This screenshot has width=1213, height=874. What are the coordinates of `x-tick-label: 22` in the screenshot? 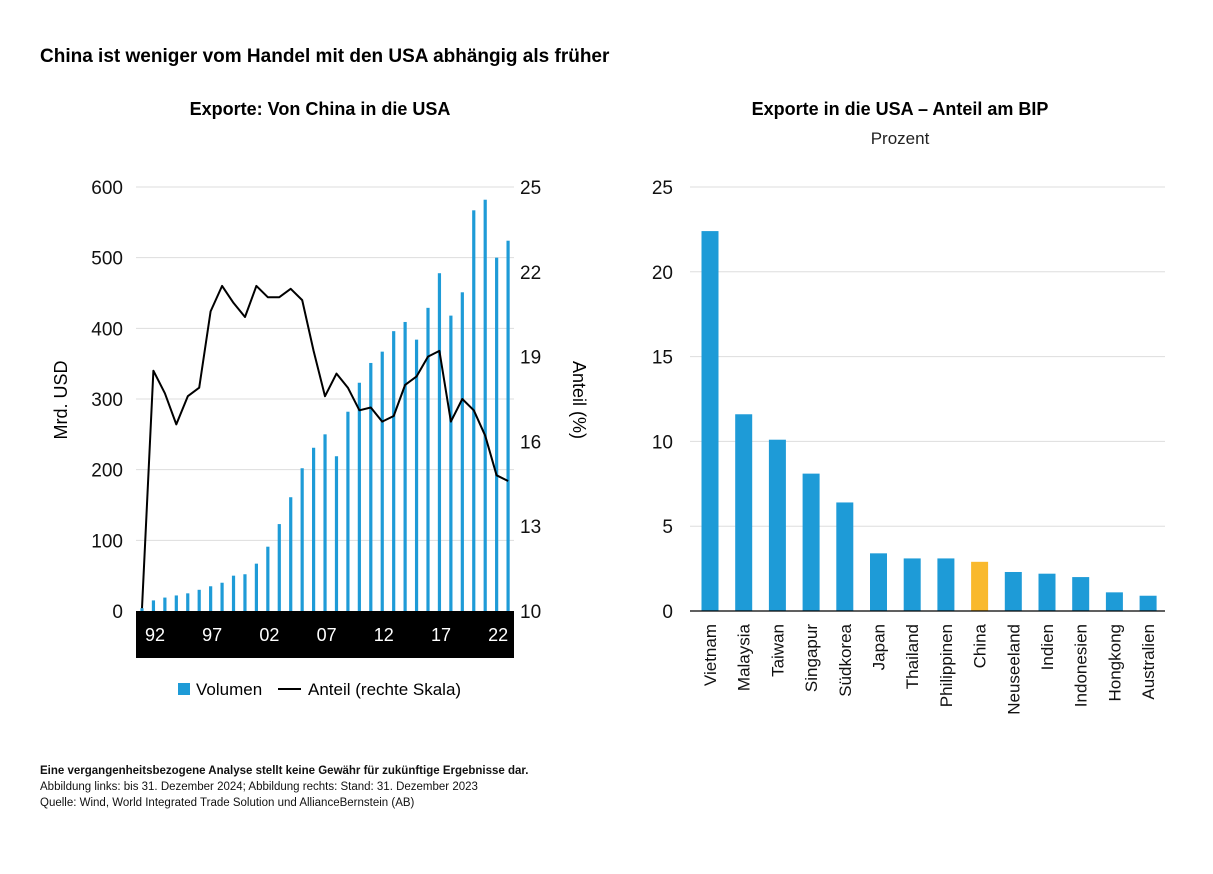 It's located at (498, 635).